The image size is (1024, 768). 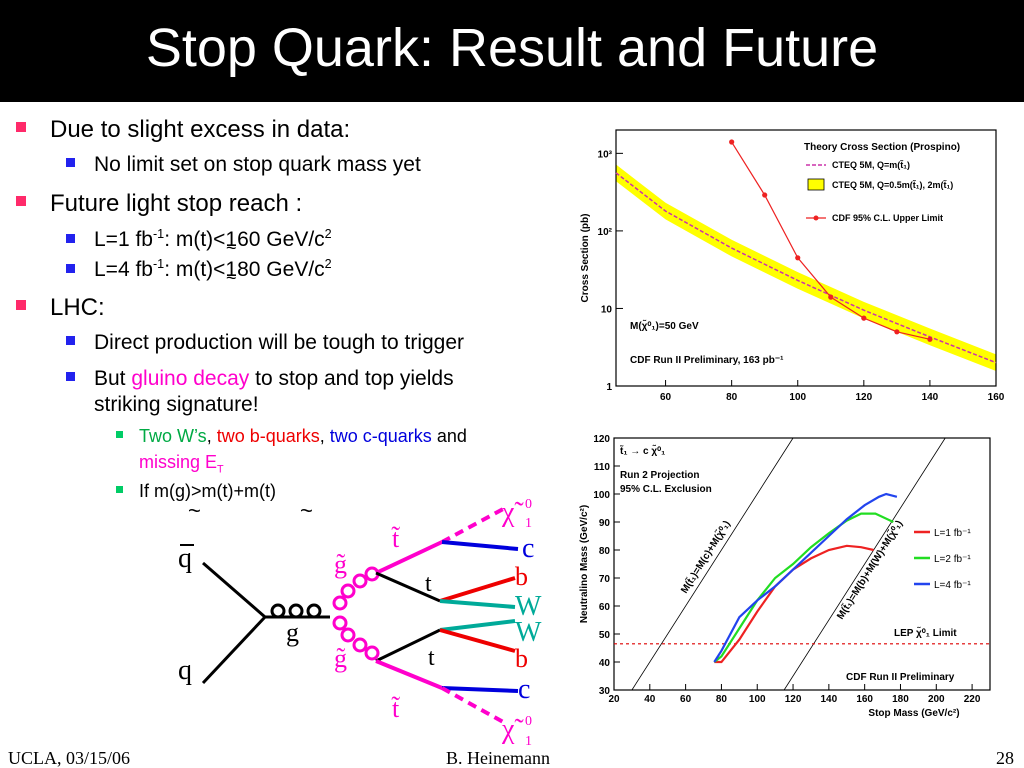 What do you see at coordinates (642, 450) in the screenshot?
I see `annotation-decay: t̃₁ → c χ̃⁰₁` at bounding box center [642, 450].